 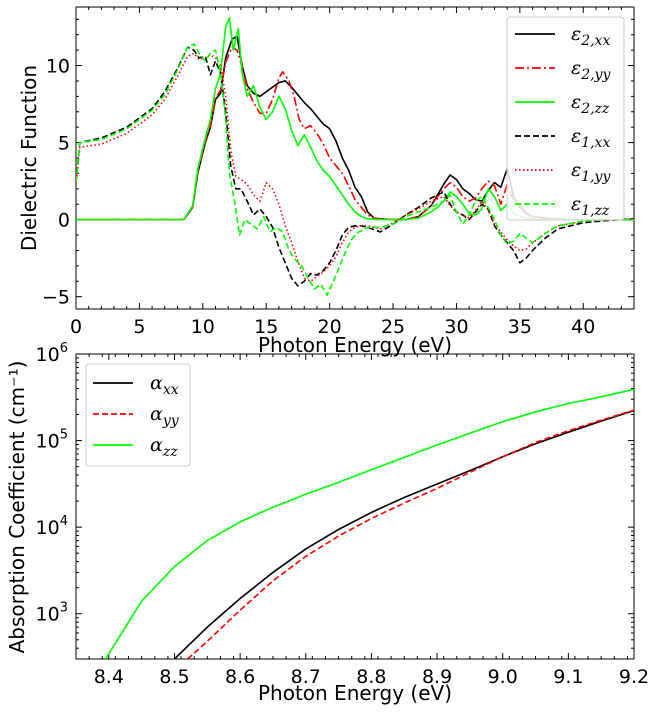 I want to click on top-legend-label: ε1,zz, so click(x=590, y=206).